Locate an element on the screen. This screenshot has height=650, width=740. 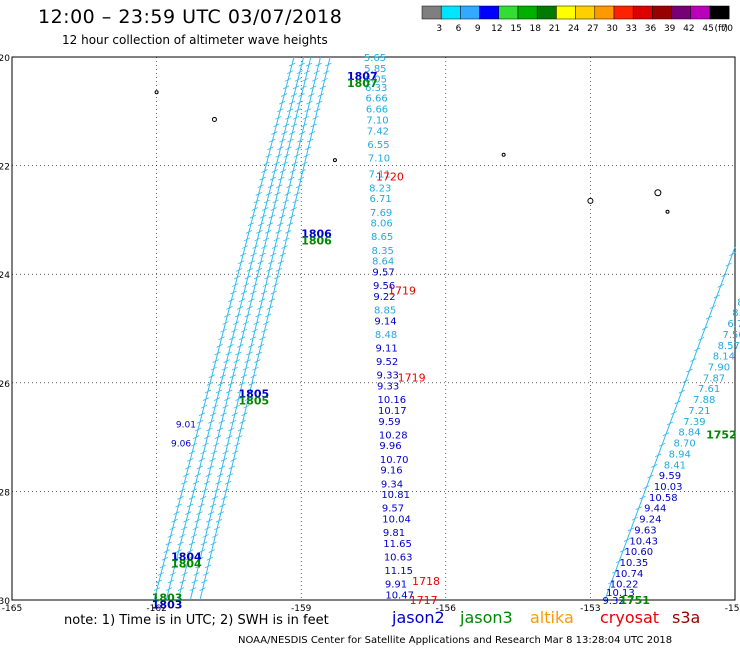
legend-label: 42 is located at coordinates (688, 29).